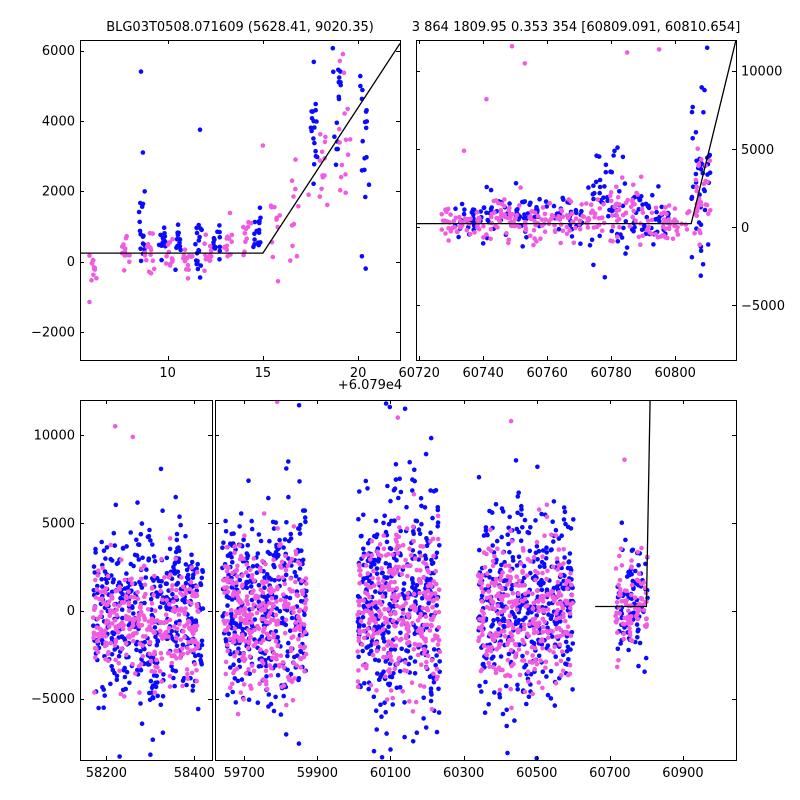 The image size is (800, 800). What do you see at coordinates (58, 192) in the screenshot?
I see `y-tick-label: 2000` at bounding box center [58, 192].